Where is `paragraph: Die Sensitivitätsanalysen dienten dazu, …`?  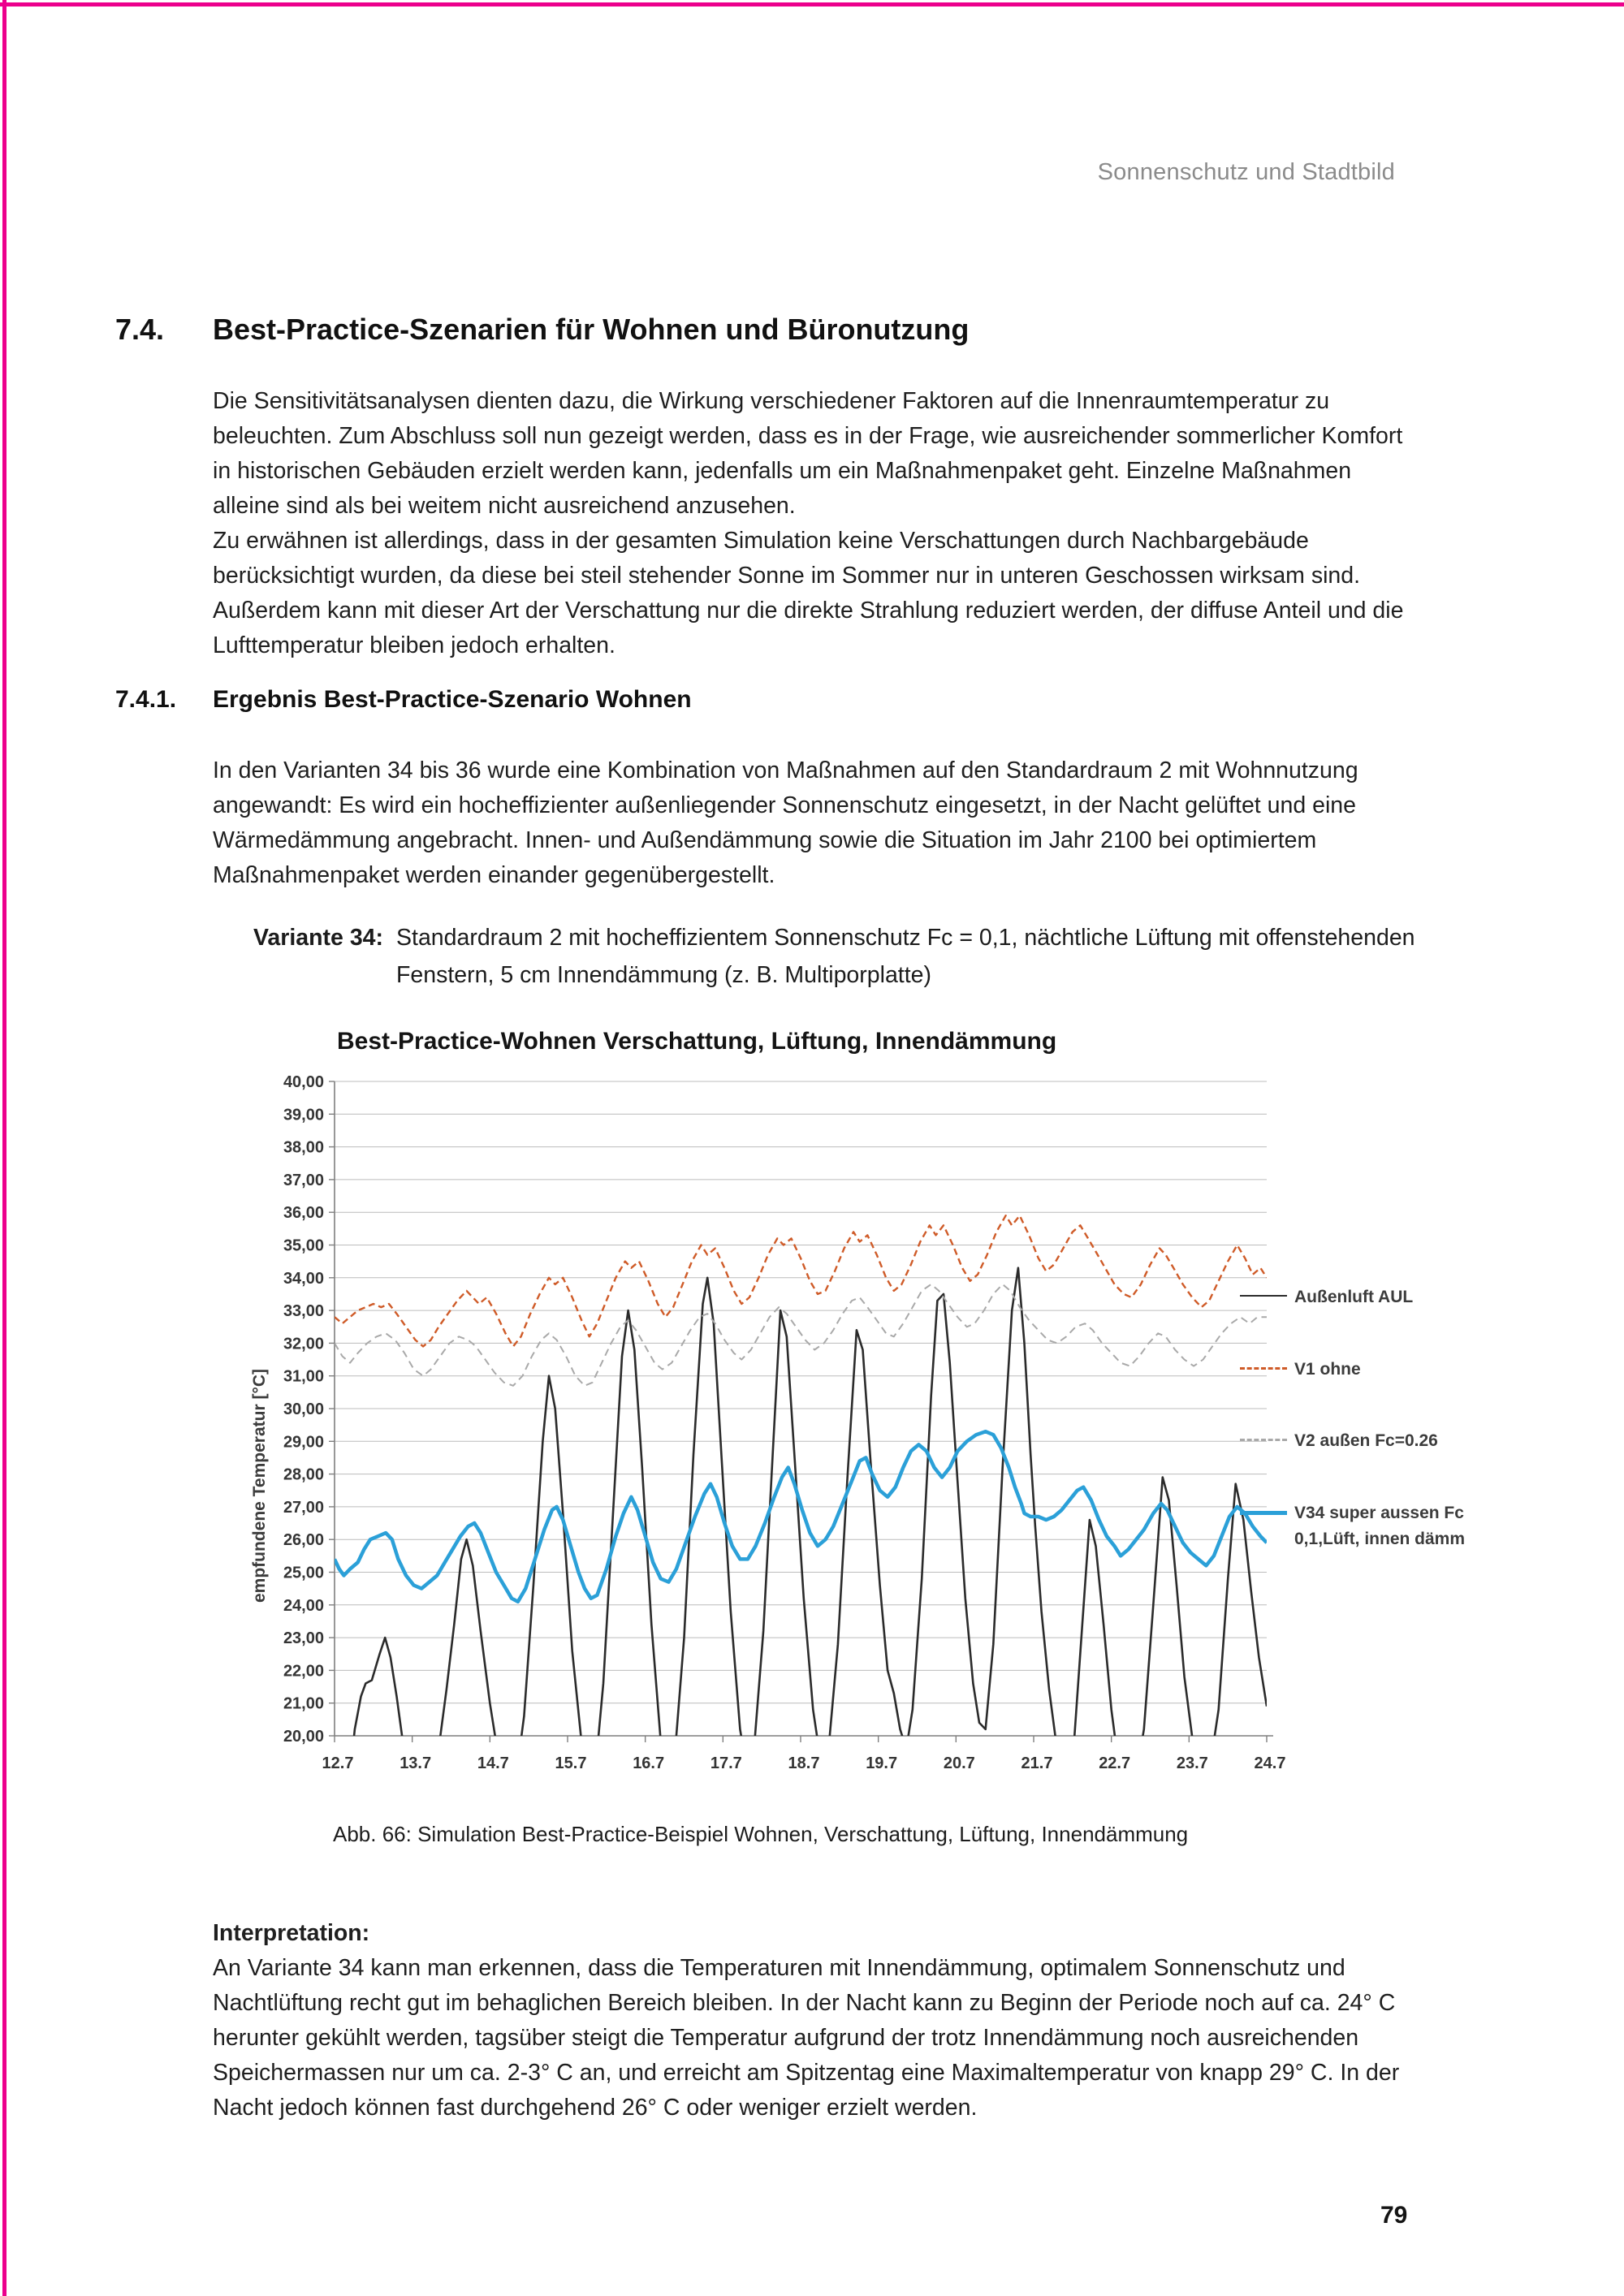
paragraph: Die Sensitivitätsanalysen dienten dazu, … is located at coordinates (808, 454).